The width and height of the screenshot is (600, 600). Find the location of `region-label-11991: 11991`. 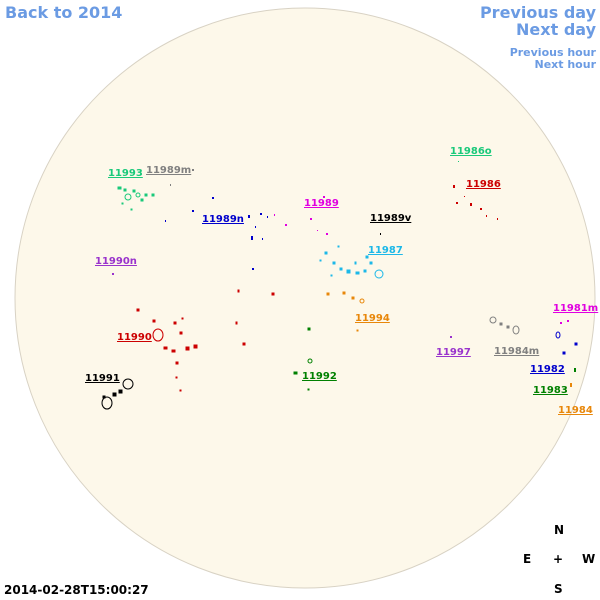

region-label-11991: 11991 is located at coordinates (102, 378).